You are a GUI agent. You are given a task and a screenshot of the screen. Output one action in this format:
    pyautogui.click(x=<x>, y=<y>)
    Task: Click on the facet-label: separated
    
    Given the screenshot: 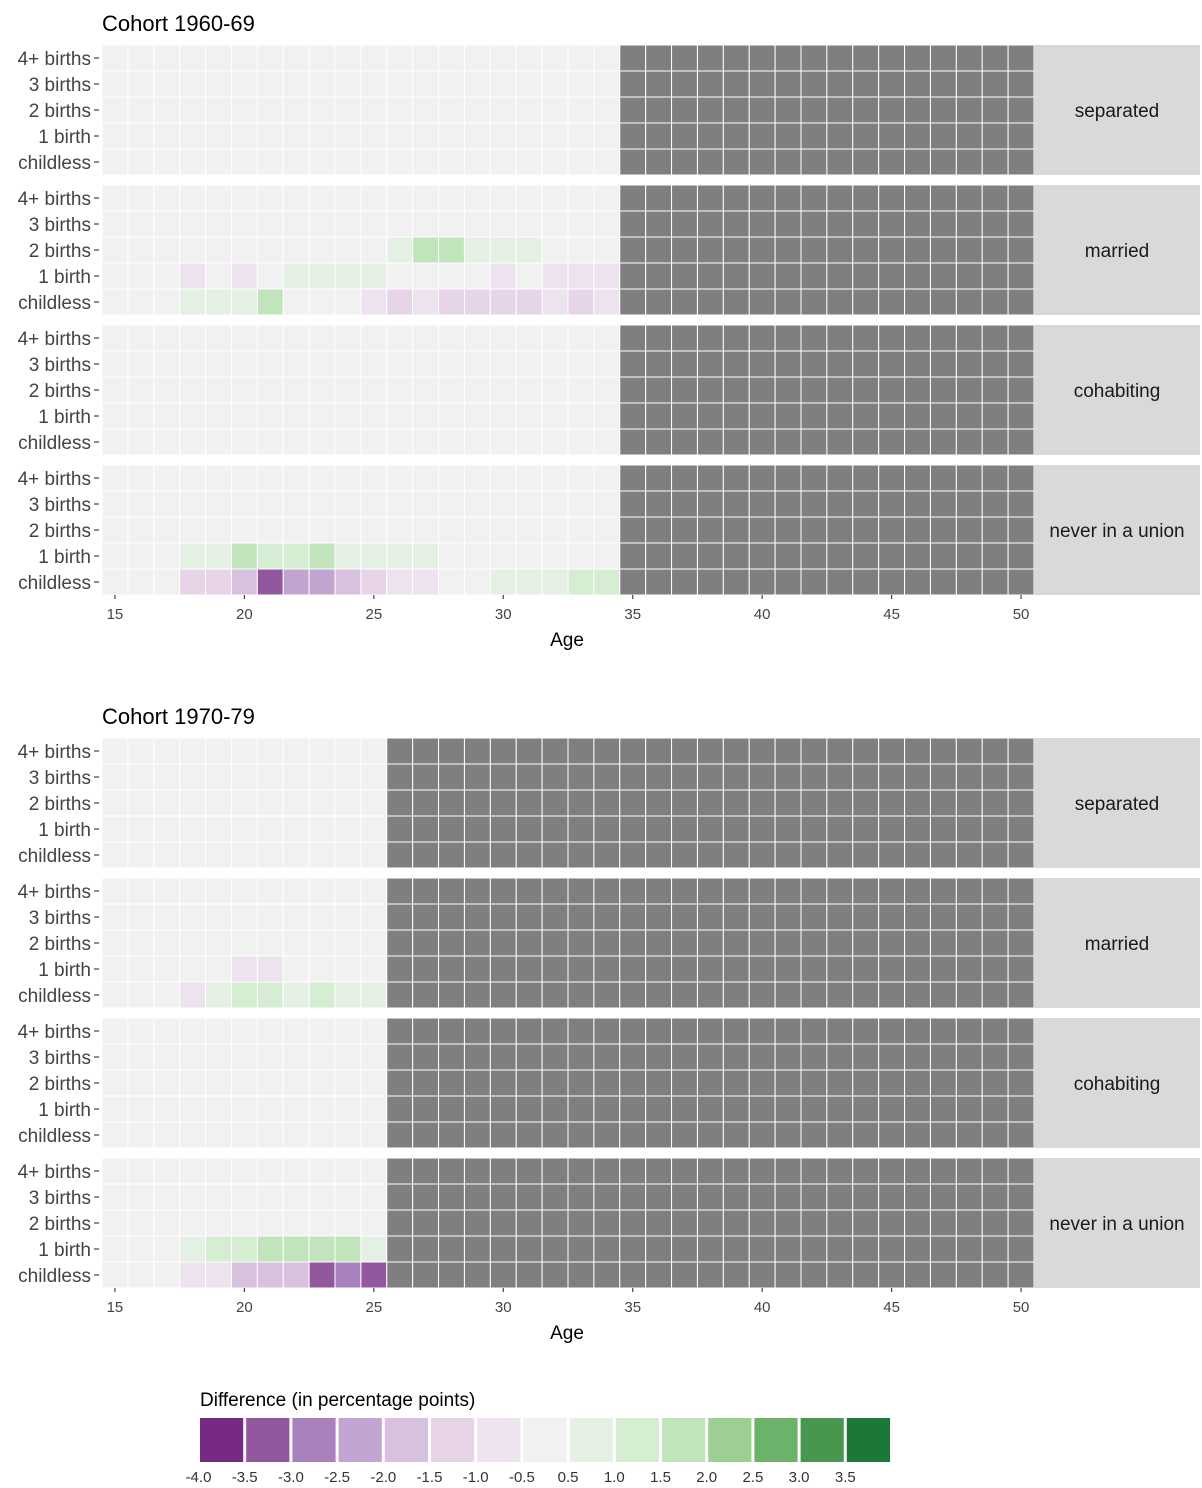 What is the action you would take?
    pyautogui.click(x=1117, y=804)
    